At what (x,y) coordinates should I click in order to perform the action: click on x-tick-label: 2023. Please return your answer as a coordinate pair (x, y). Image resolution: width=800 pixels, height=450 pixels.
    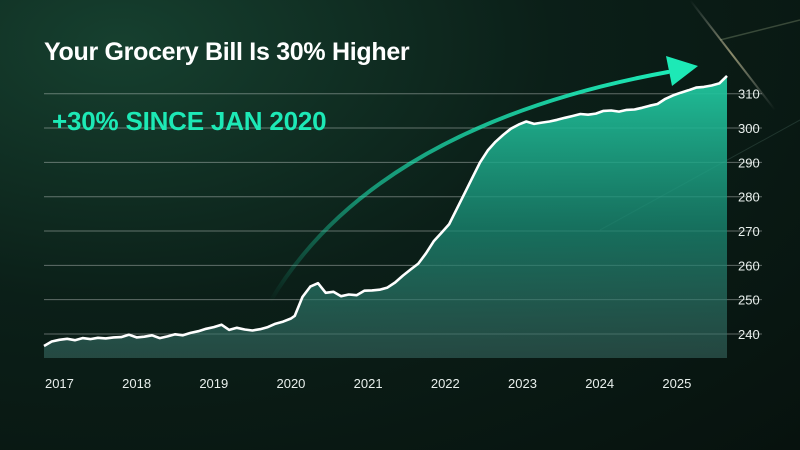
    Looking at the image, I should click on (522, 383).